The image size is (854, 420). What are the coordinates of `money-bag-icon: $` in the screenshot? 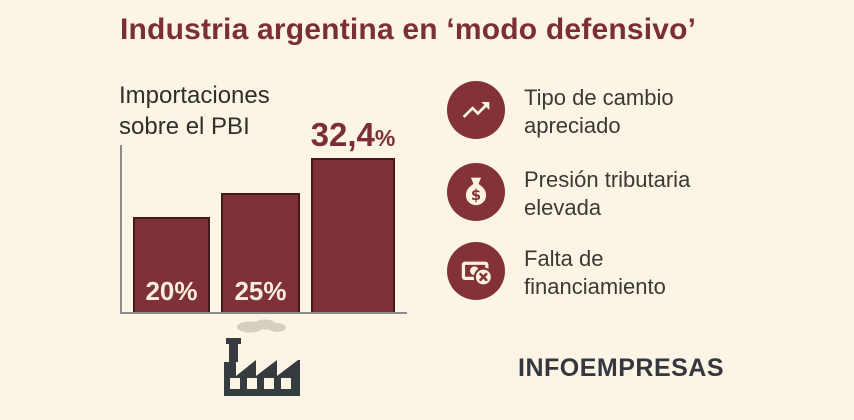 It's located at (476, 192).